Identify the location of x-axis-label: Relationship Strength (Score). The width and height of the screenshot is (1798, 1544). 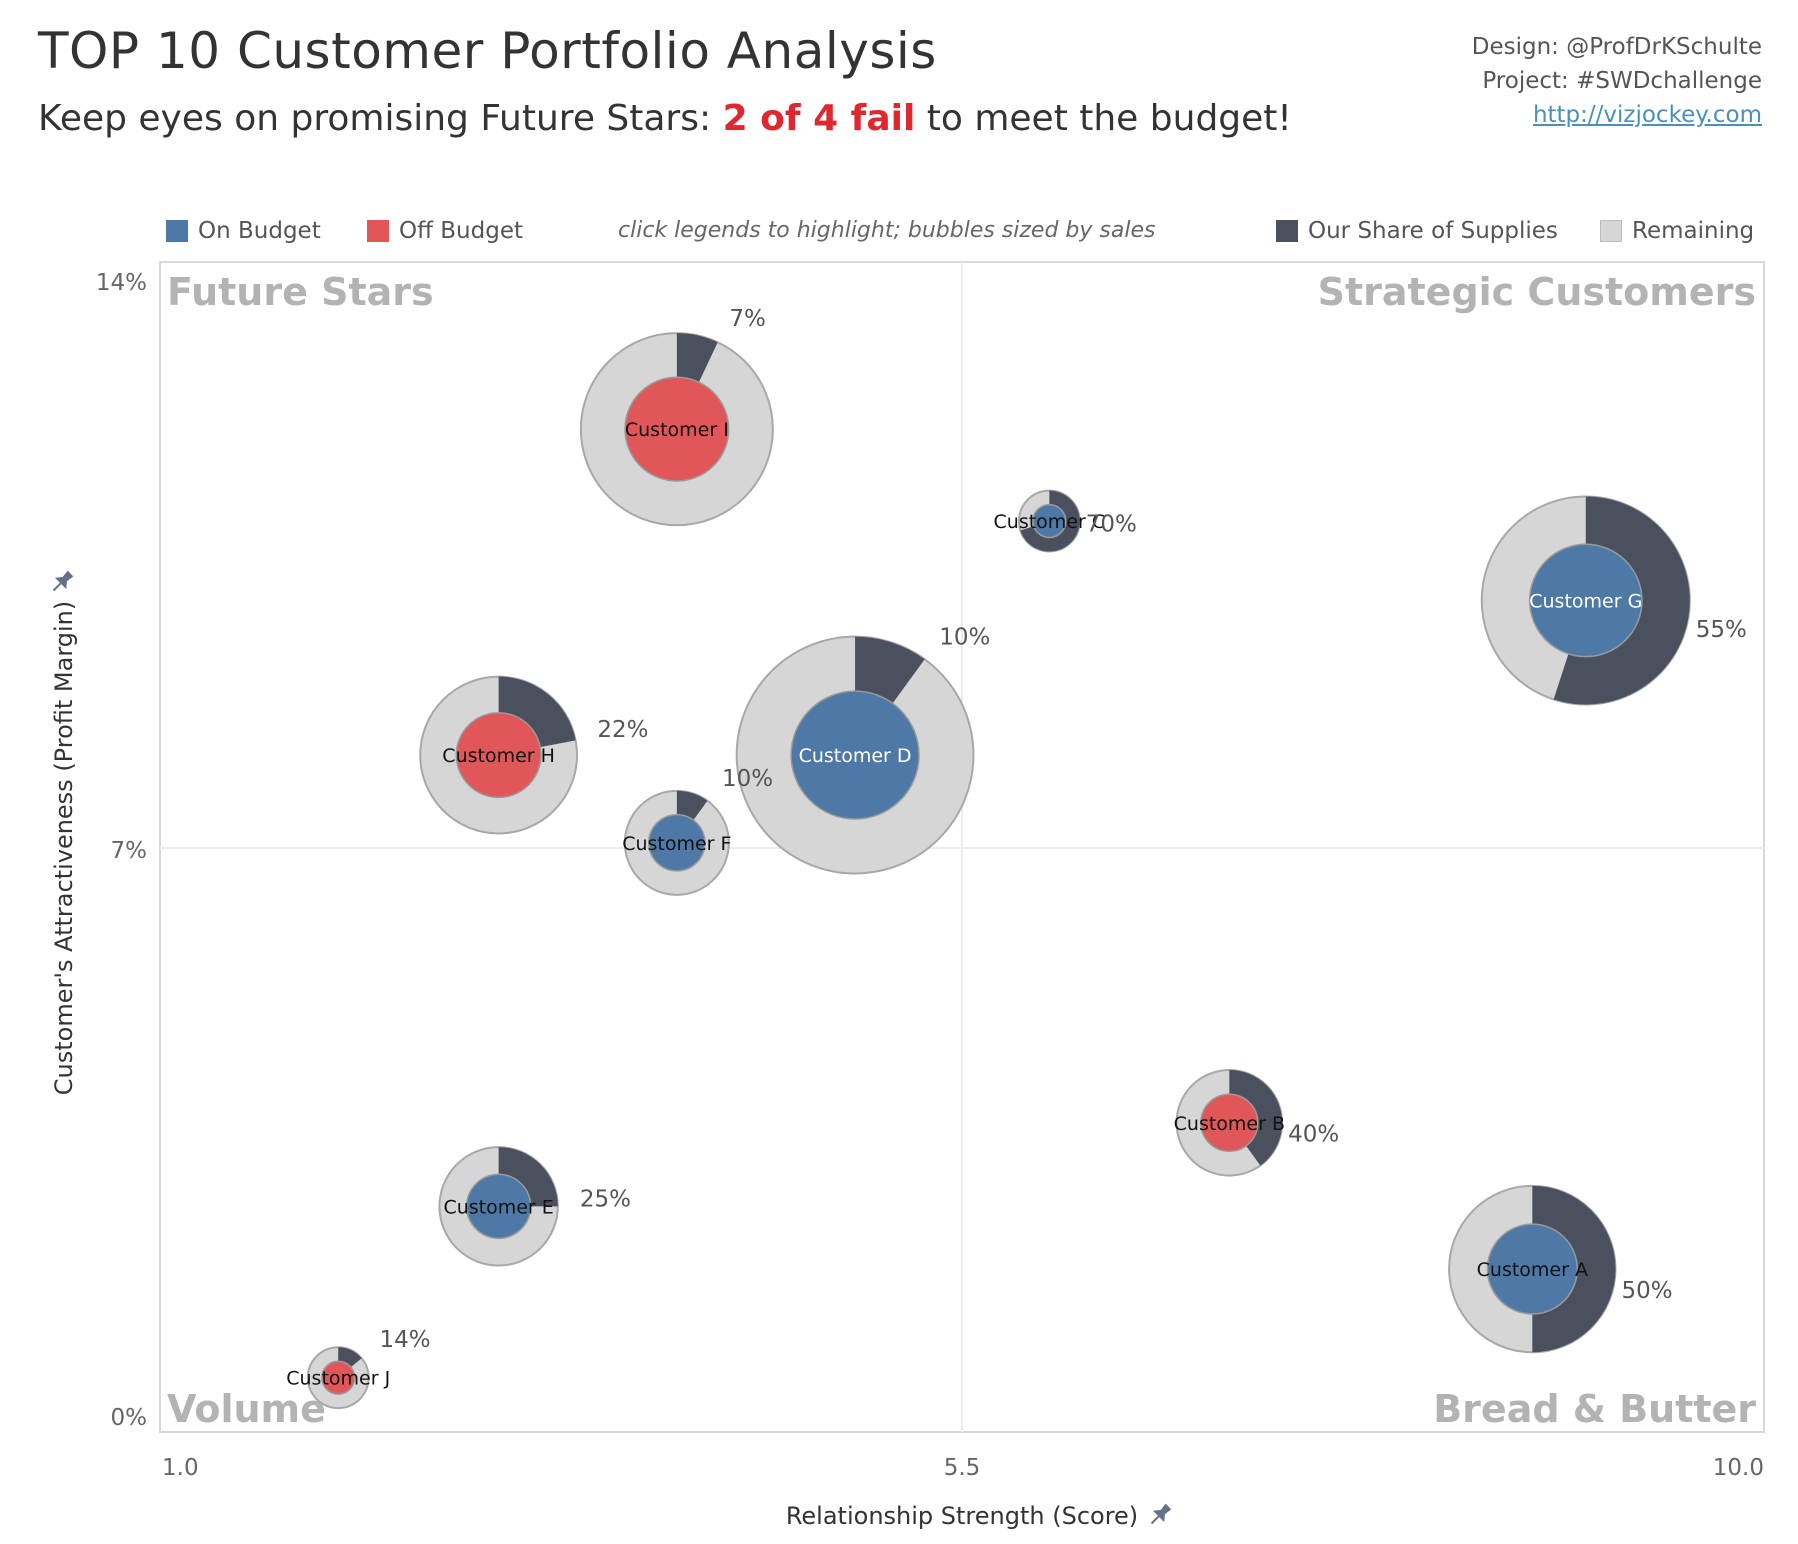
(962, 1516).